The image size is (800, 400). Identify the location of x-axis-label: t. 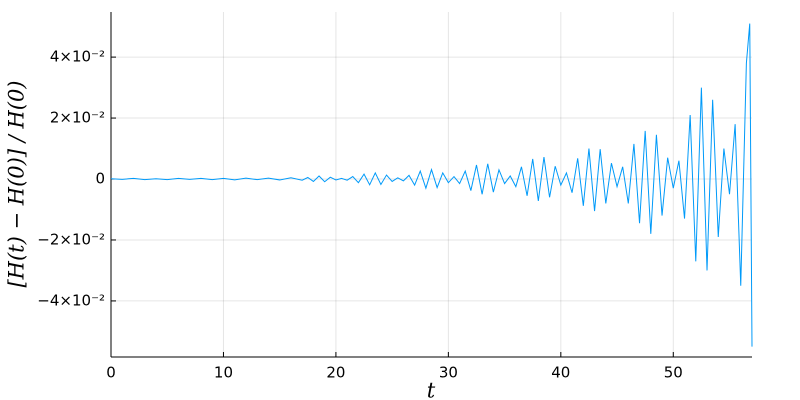
(431, 389).